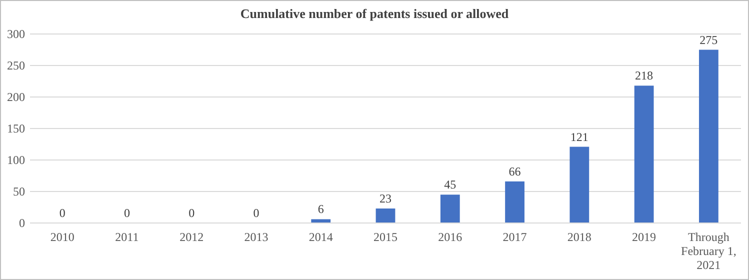  I want to click on data-label: 23, so click(386, 199).